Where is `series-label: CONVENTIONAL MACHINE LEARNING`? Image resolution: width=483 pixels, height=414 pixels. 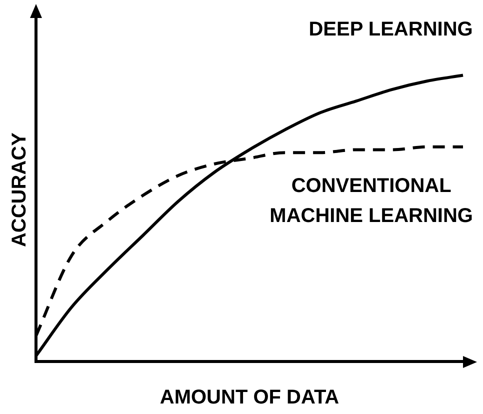
series-label: CONVENTIONAL MACHINE LEARNING is located at coordinates (372, 200).